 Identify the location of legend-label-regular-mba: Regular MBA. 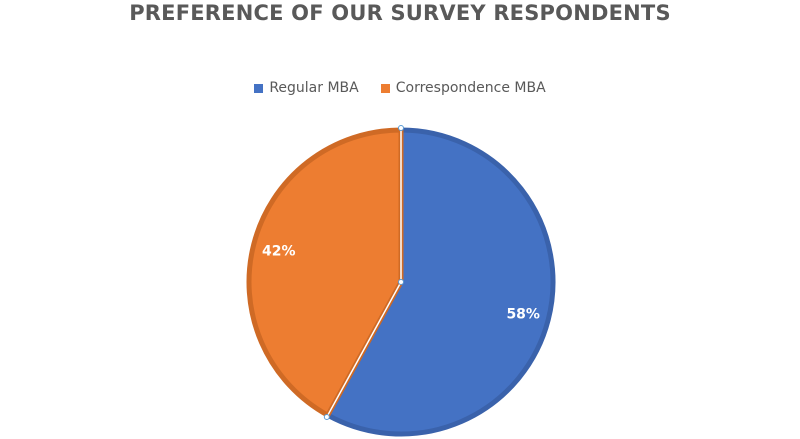
(314, 88).